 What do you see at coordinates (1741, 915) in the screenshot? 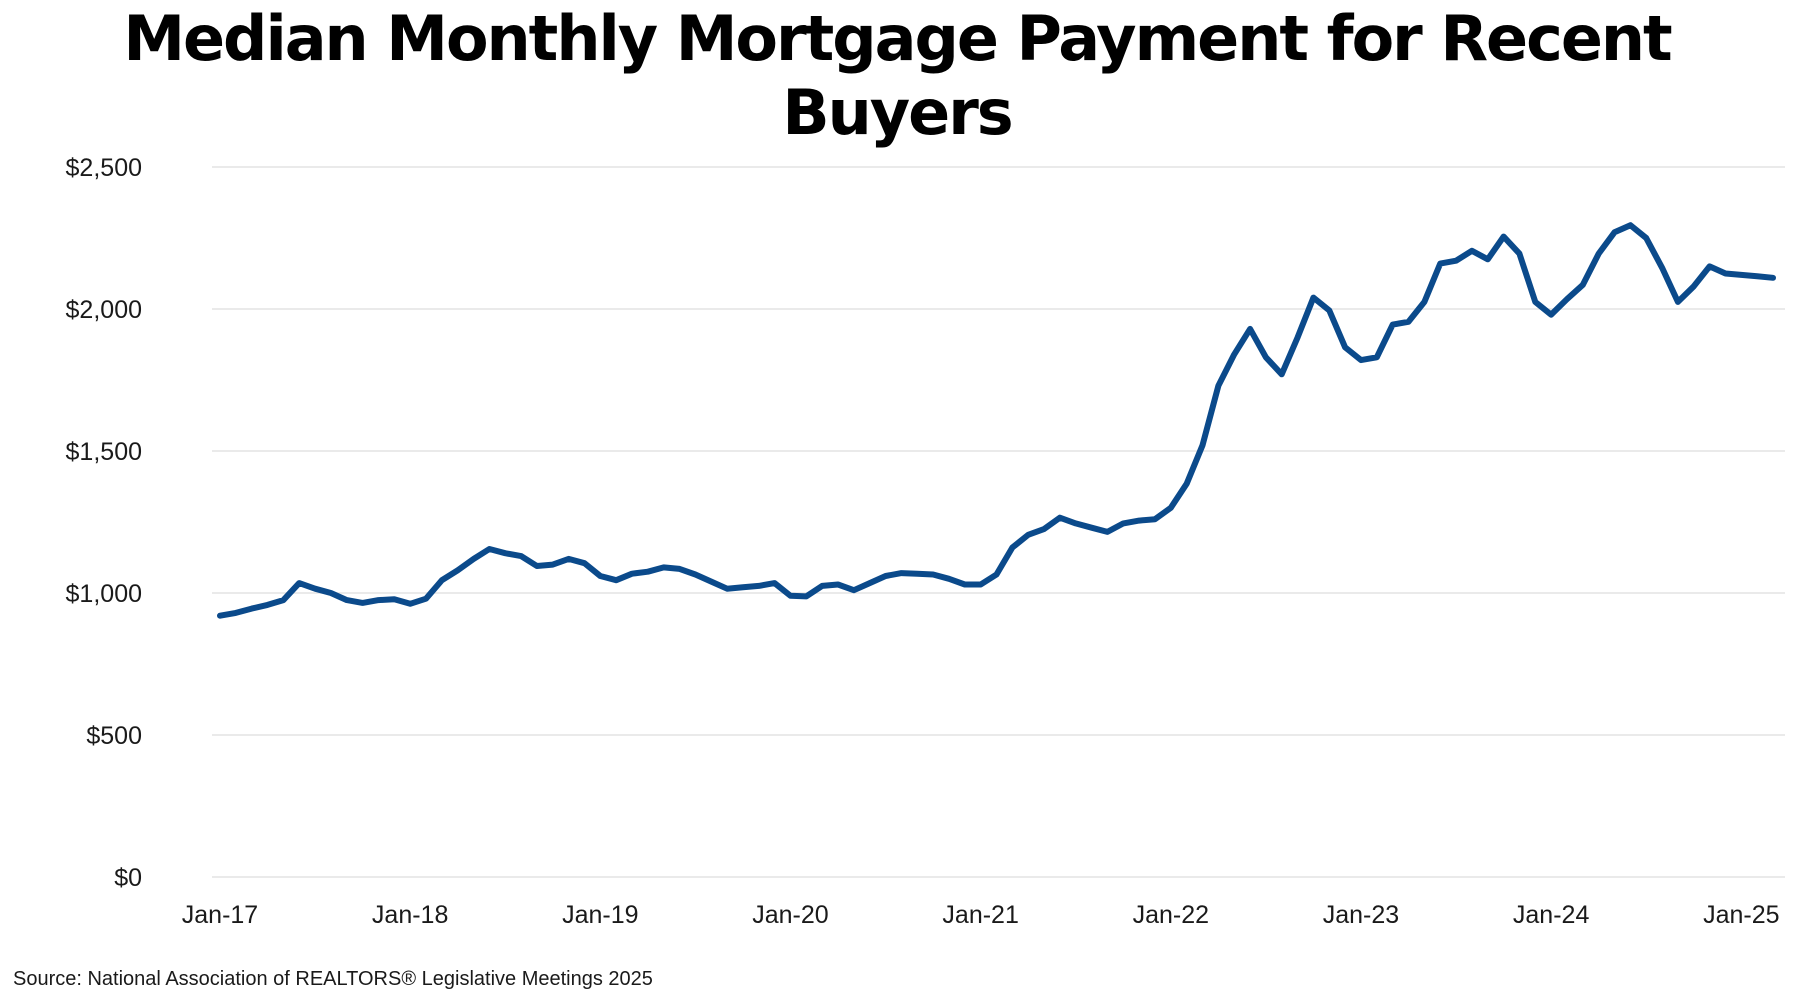
I see `x-tick-label: Jan-25` at bounding box center [1741, 915].